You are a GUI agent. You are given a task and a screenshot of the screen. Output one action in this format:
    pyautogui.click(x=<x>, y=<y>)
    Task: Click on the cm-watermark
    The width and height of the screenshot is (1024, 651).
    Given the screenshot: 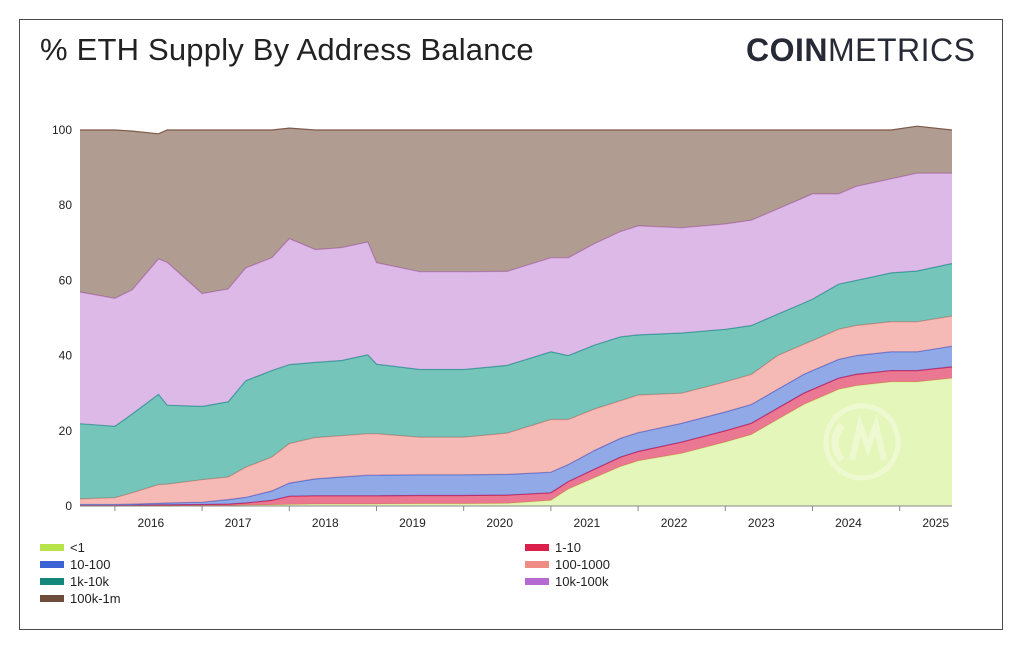 What is the action you would take?
    pyautogui.click(x=862, y=442)
    